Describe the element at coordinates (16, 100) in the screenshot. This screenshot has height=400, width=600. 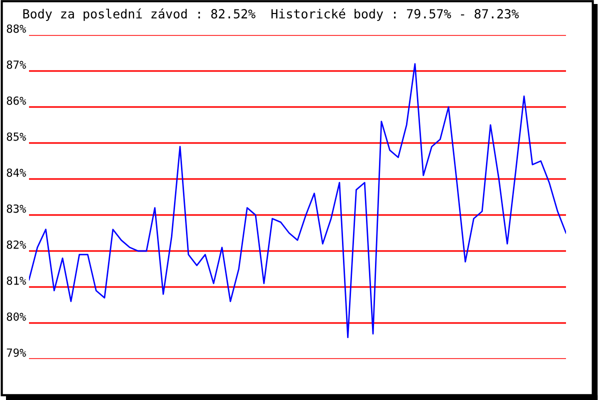
I see `y-tick-label: 86%` at that location.